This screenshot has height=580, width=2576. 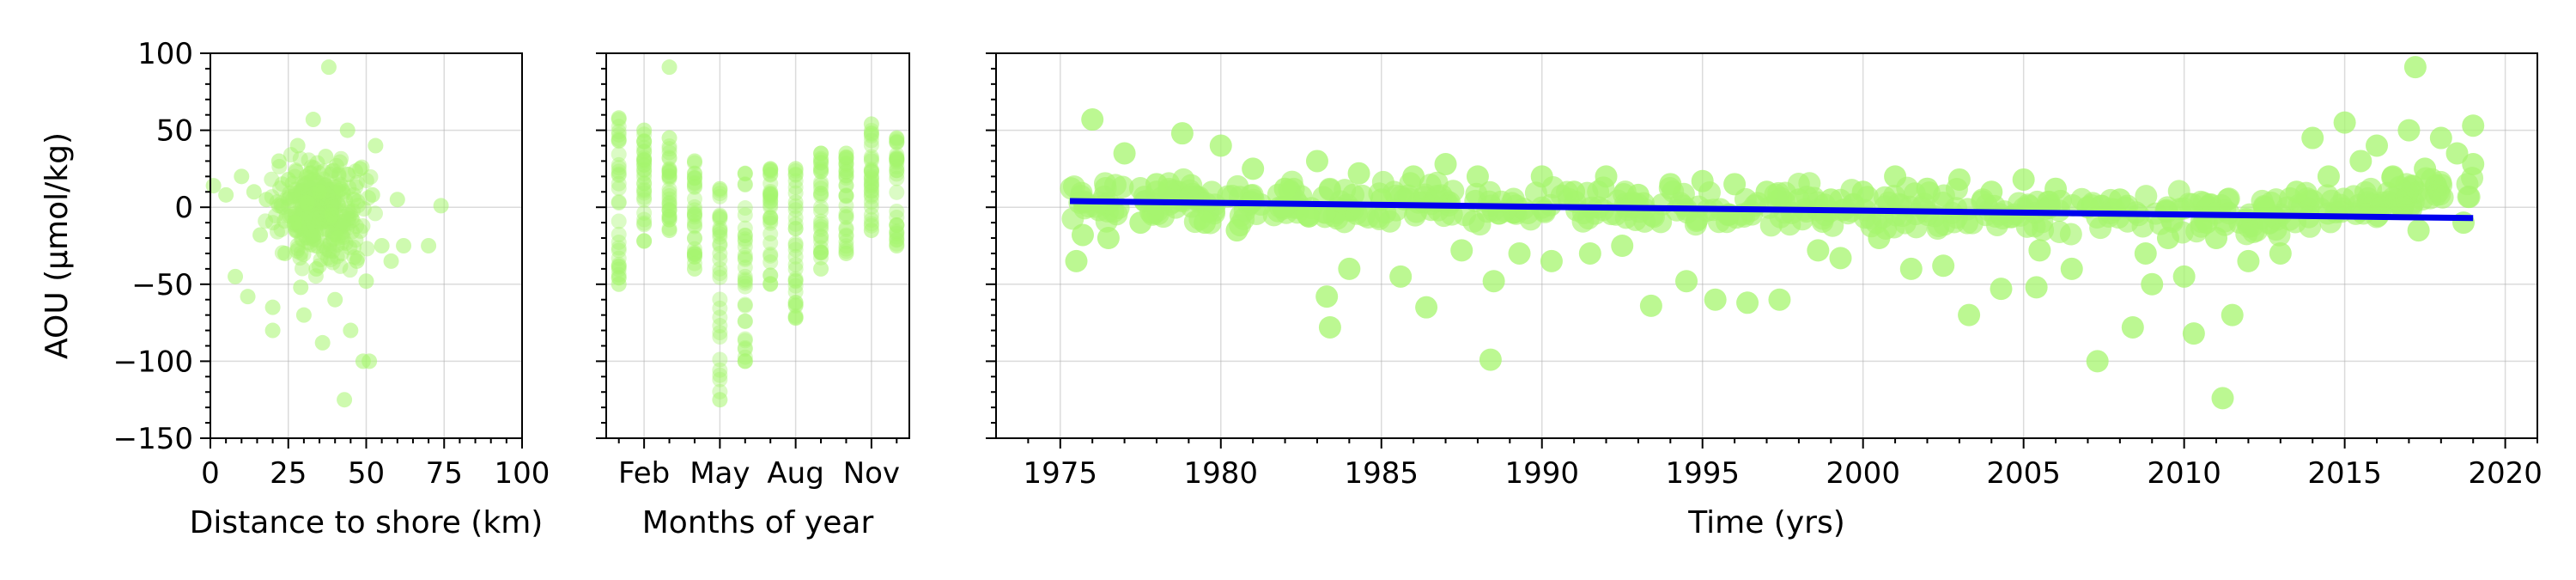 What do you see at coordinates (153, 439) in the screenshot?
I see `y-tick-label: −150` at bounding box center [153, 439].